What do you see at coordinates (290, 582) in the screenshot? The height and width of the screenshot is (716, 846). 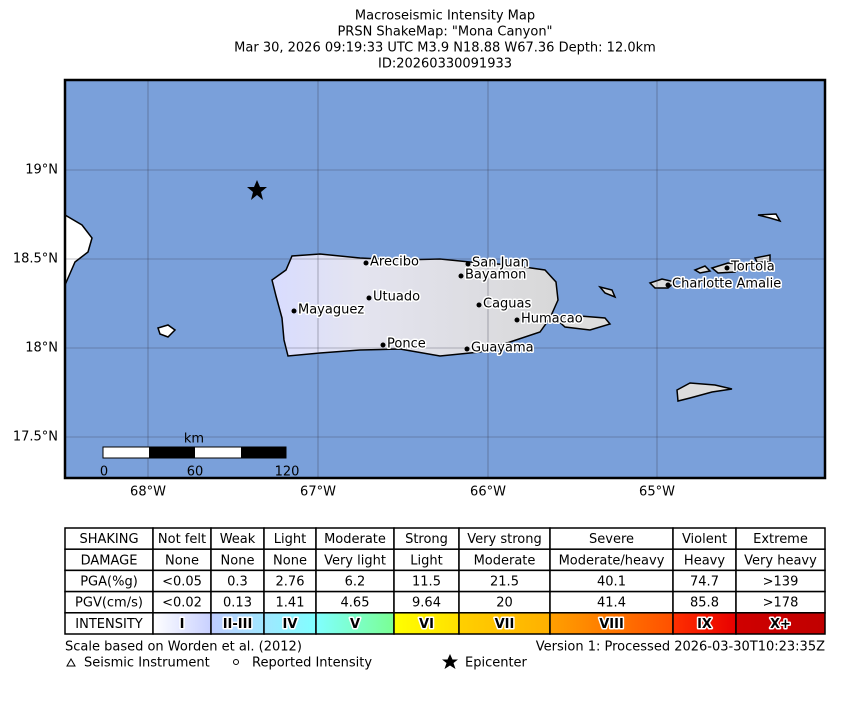 I see `table-text: 2.76` at bounding box center [290, 582].